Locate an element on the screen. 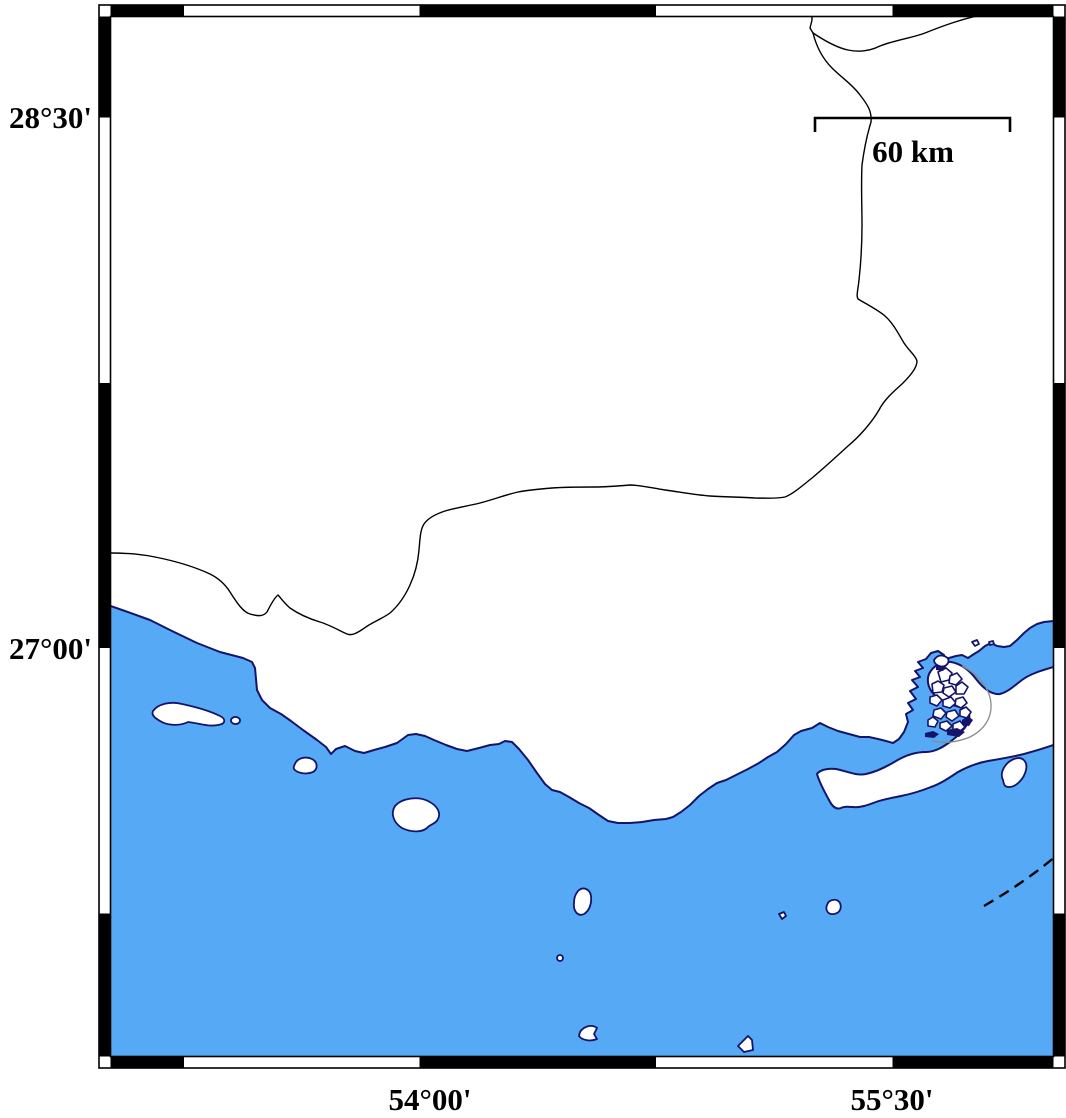 This screenshot has height=1118, width=1066. island-teardrop is located at coordinates (582, 901).